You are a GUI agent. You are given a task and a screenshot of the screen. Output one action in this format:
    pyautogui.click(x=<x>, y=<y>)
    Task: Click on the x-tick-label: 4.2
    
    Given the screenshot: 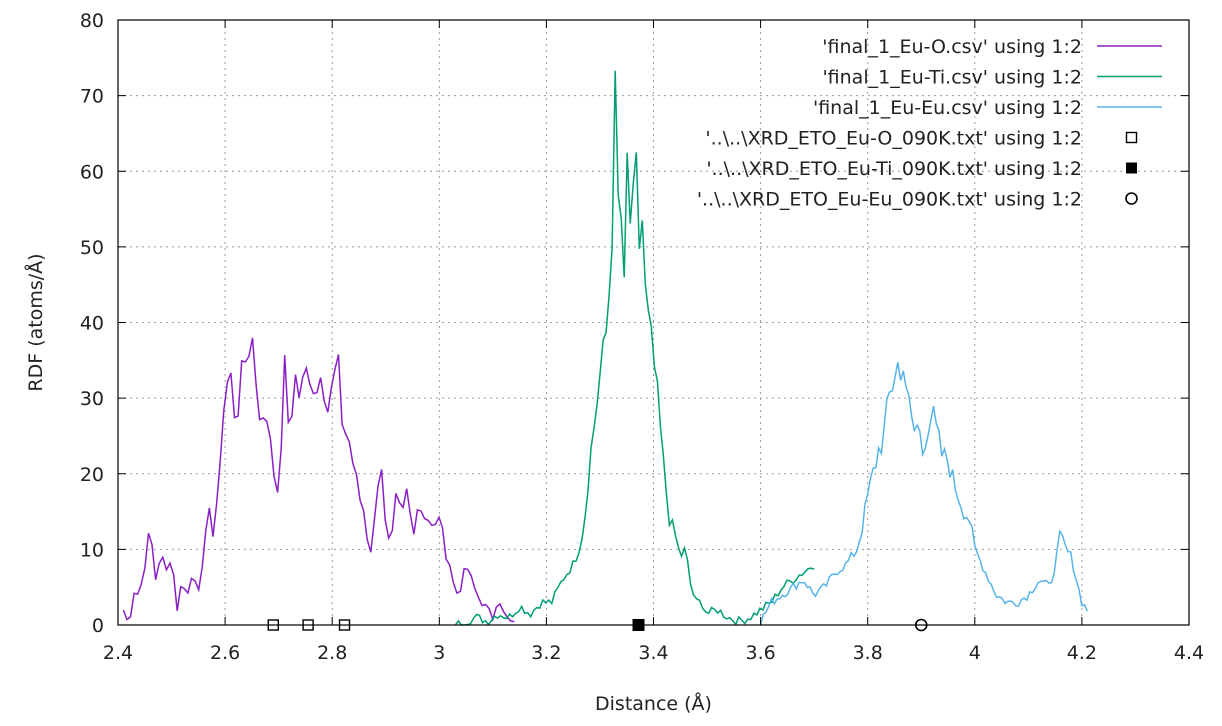 What is the action you would take?
    pyautogui.click(x=1082, y=653)
    